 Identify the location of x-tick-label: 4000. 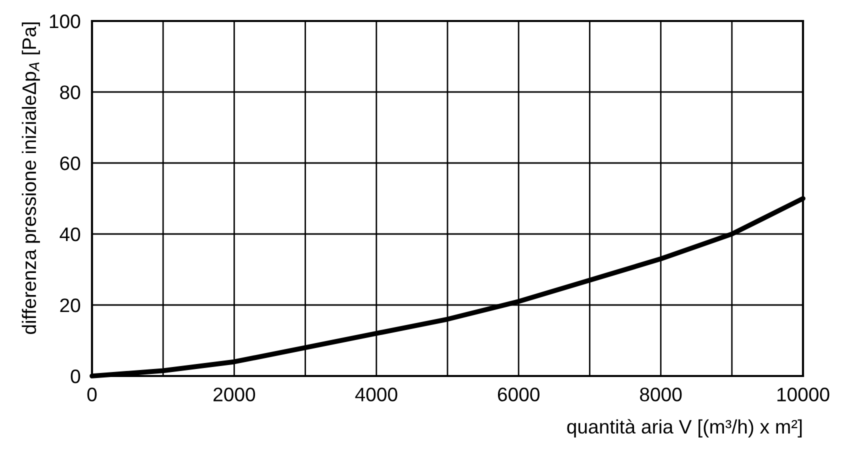
(376, 395).